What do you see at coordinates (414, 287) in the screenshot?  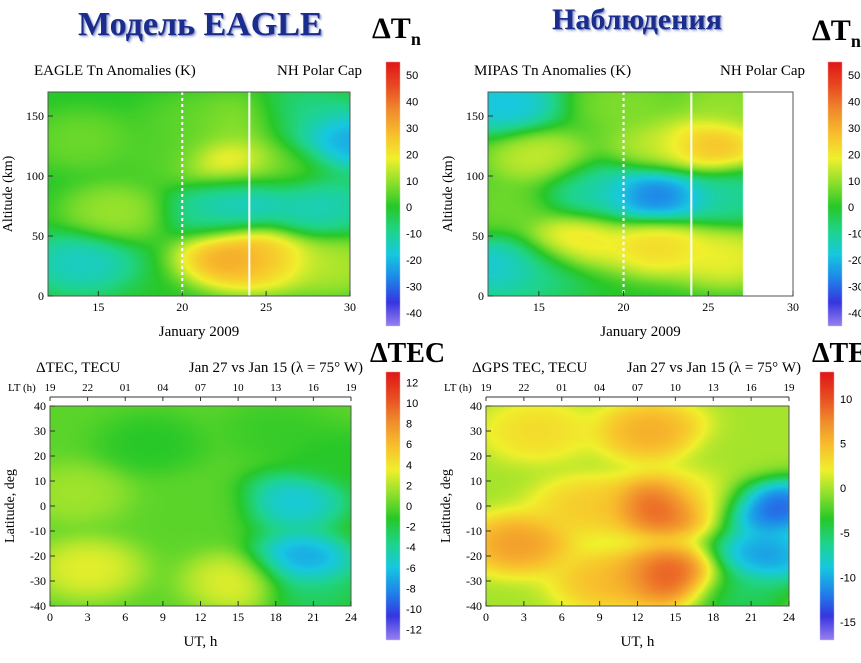 I see `colorbar-tick-label: -30` at bounding box center [414, 287].